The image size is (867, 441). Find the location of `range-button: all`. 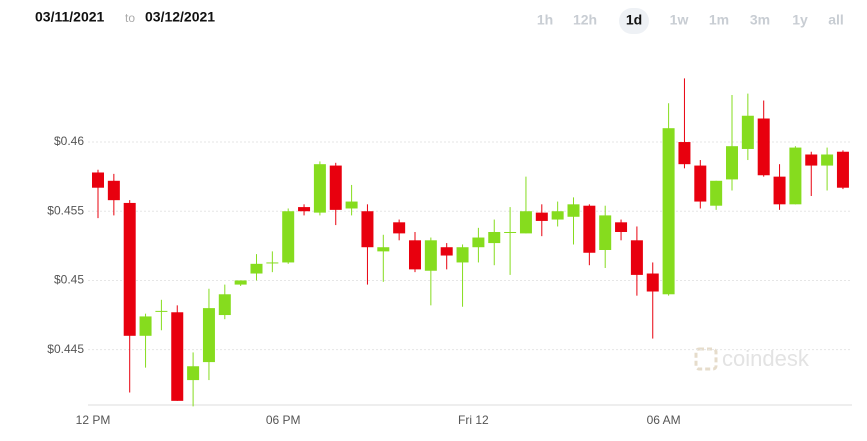

range-button: all is located at coordinates (836, 20).